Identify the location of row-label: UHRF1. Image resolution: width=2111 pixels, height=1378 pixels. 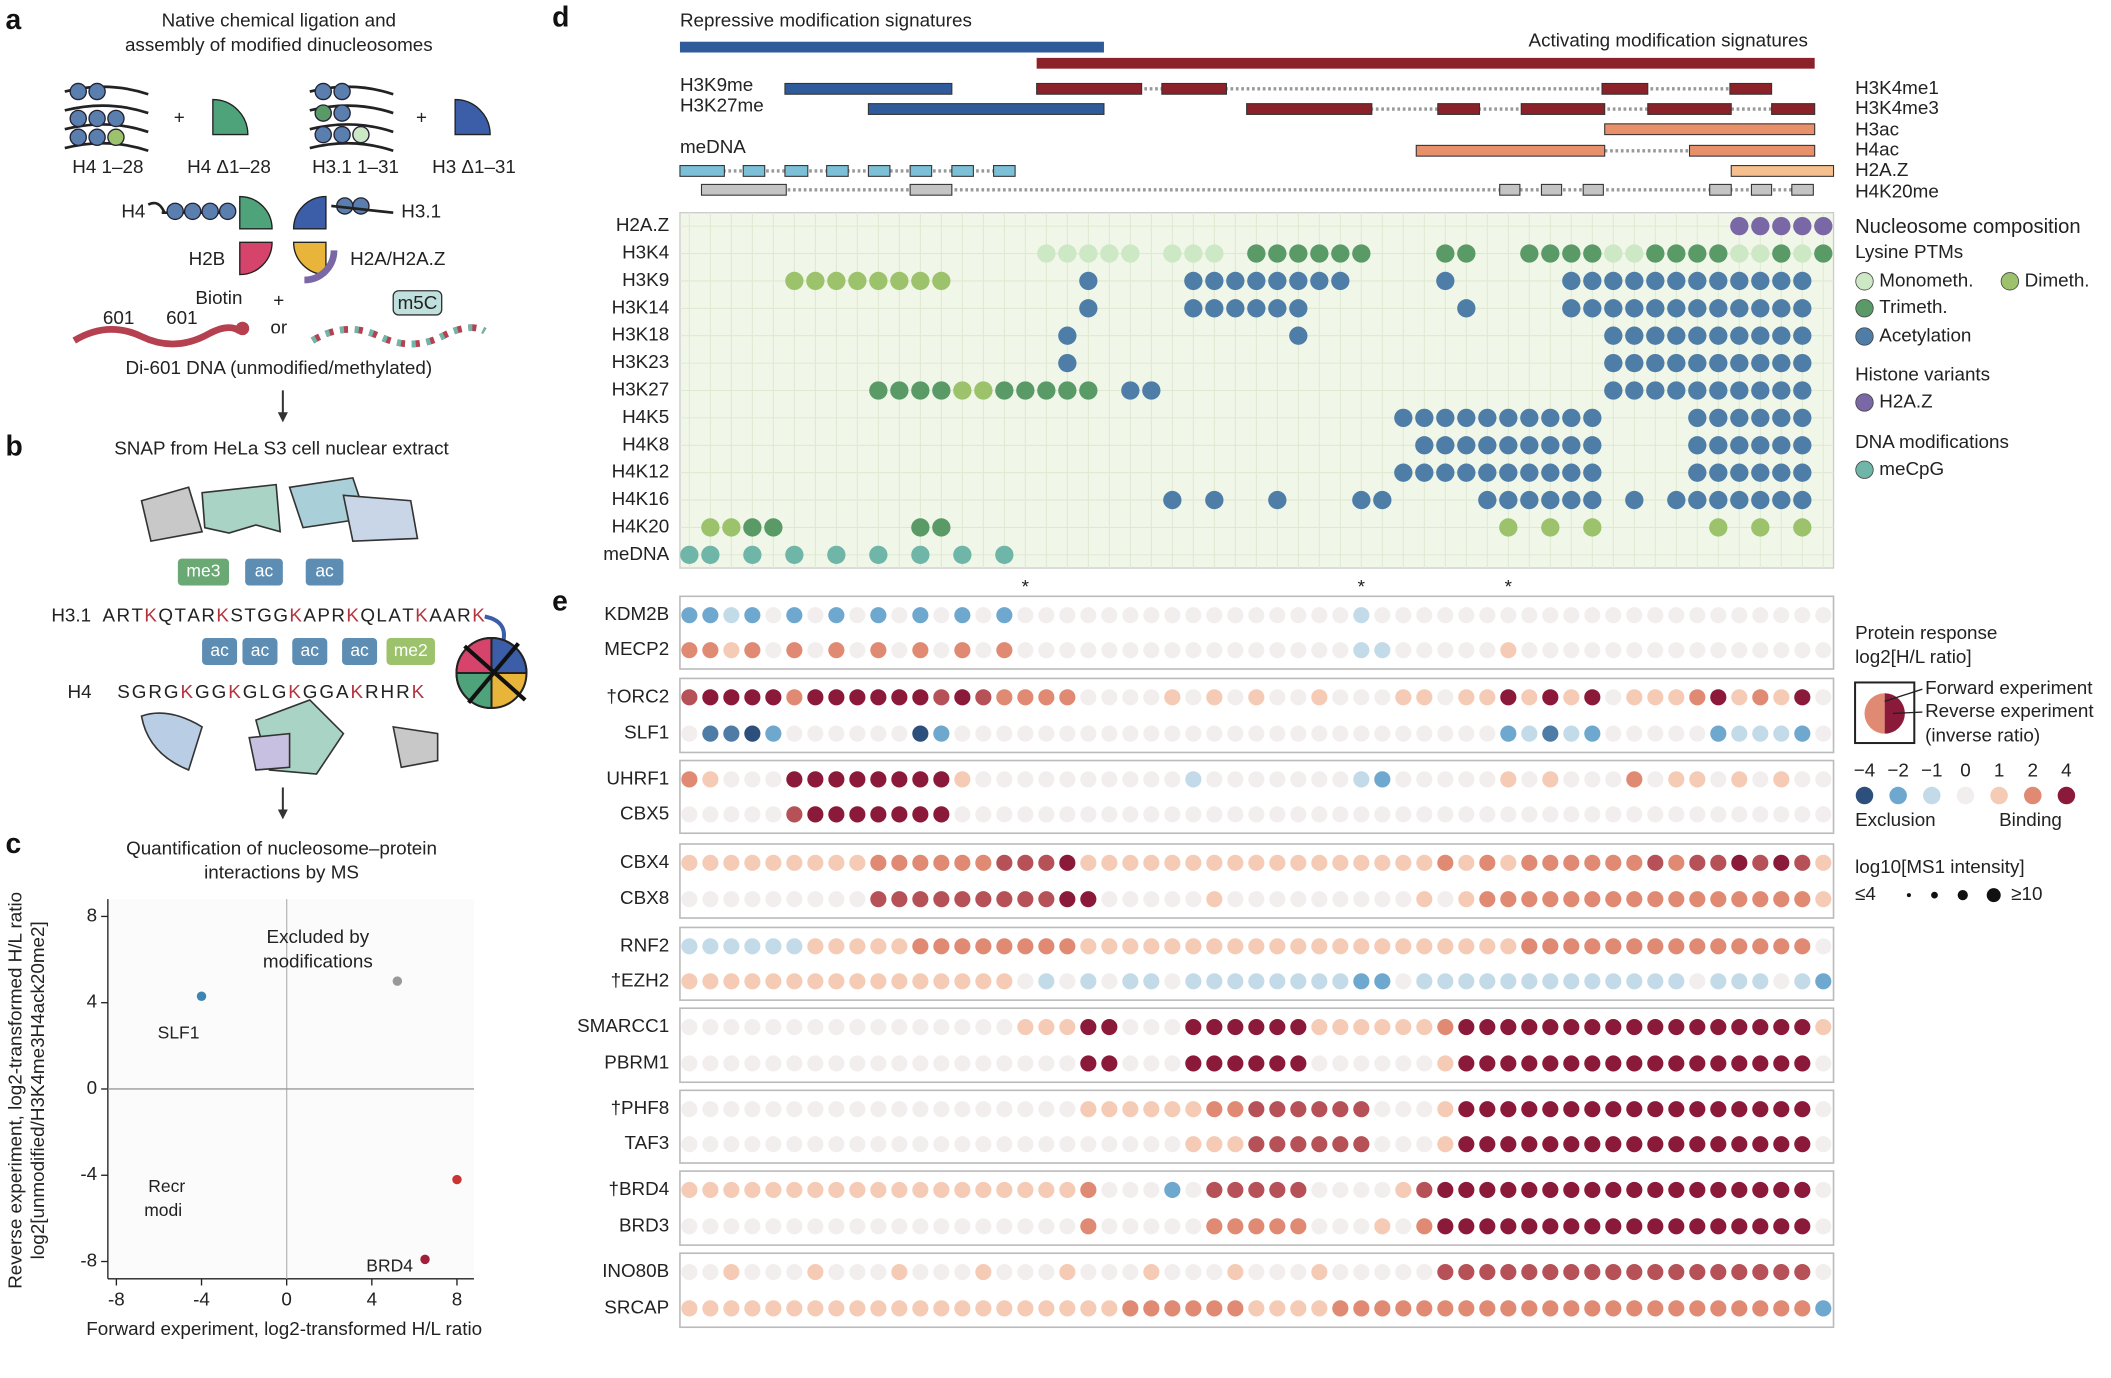
(637, 777).